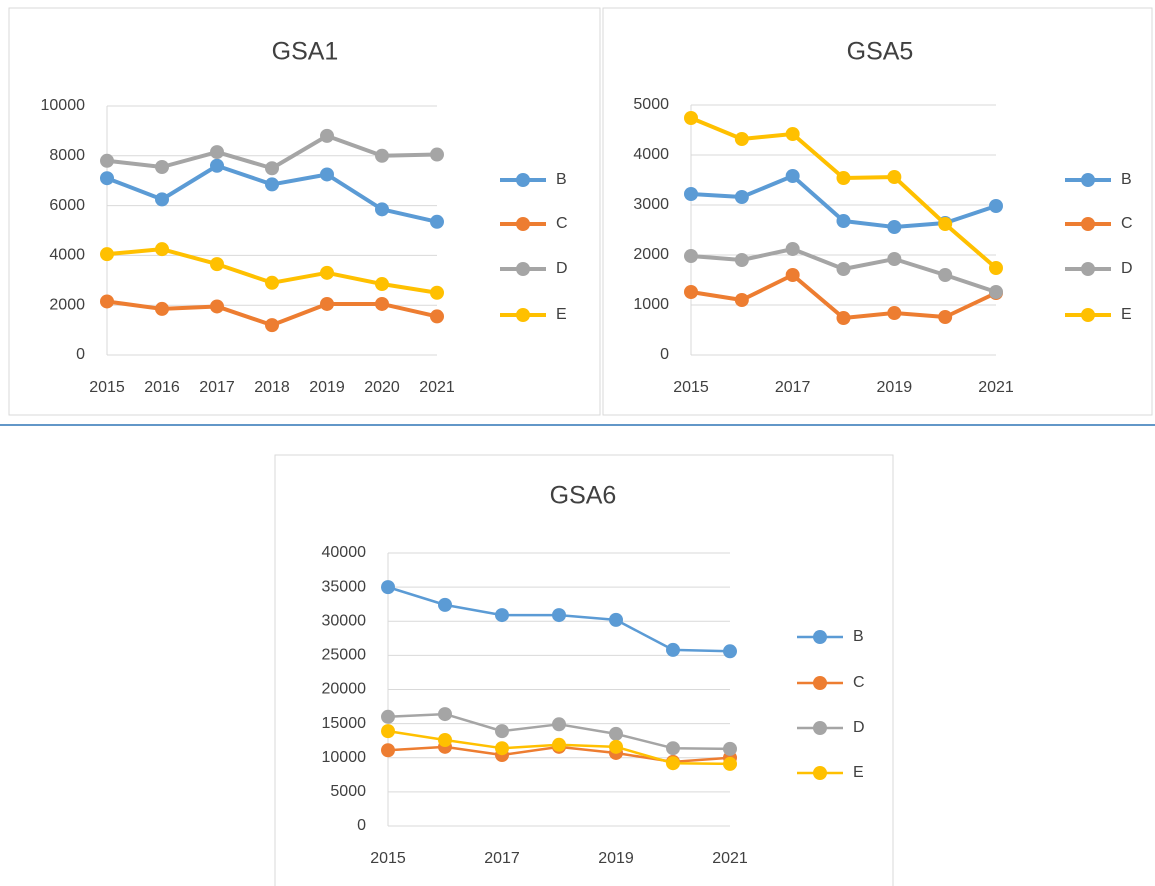 This screenshot has width=1155, height=886. I want to click on y-tick-label: 1000, so click(651, 304).